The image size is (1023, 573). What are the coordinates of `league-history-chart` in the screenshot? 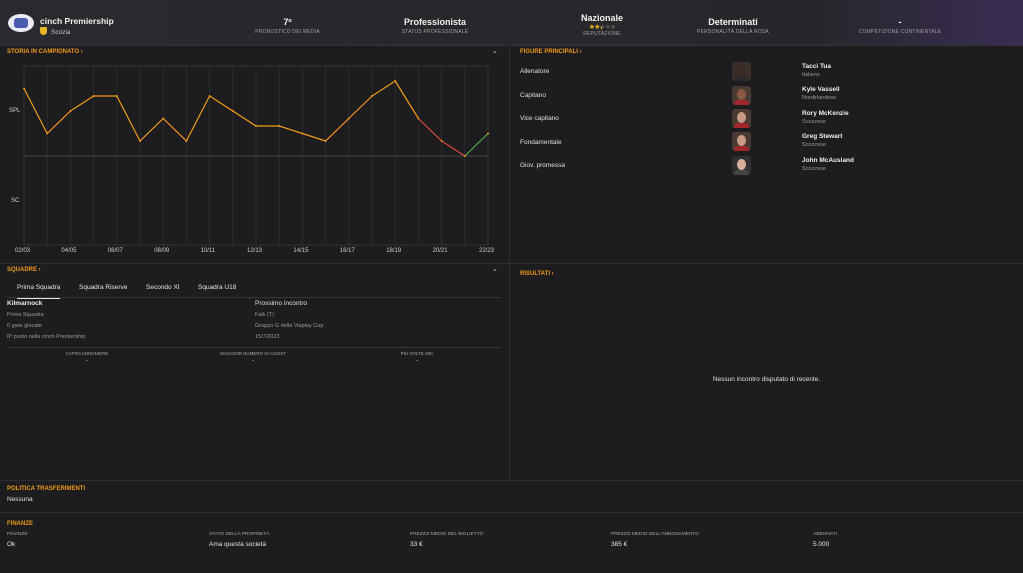 It's located at (256, 155).